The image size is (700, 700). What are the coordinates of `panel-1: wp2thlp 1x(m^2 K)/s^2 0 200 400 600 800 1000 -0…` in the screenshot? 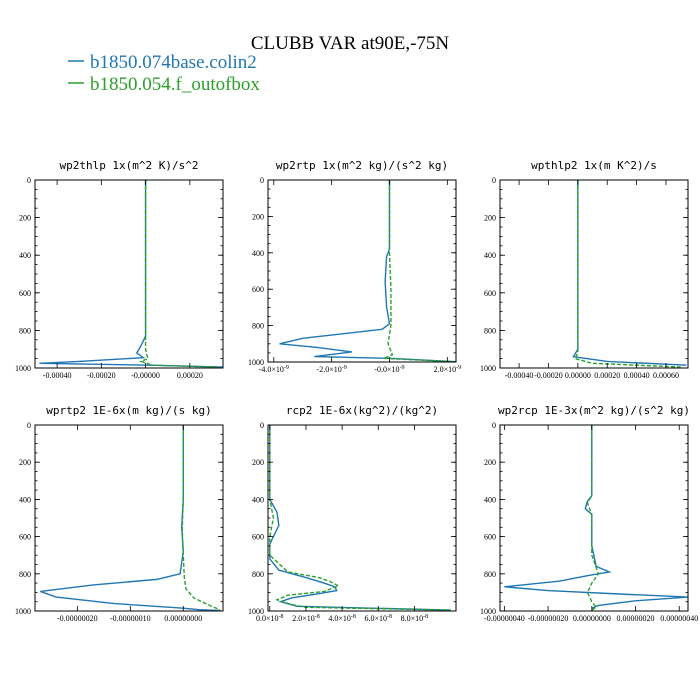 It's located at (119, 269).